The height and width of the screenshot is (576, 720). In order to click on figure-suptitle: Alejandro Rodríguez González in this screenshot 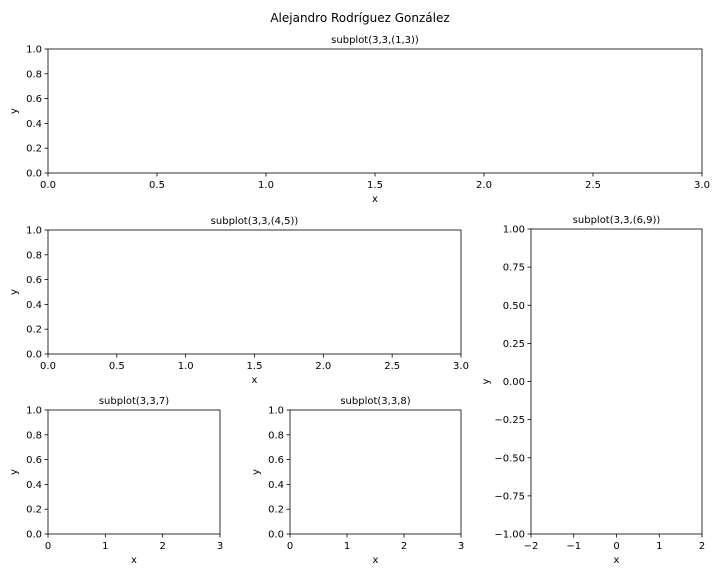, I will do `click(359, 18)`.